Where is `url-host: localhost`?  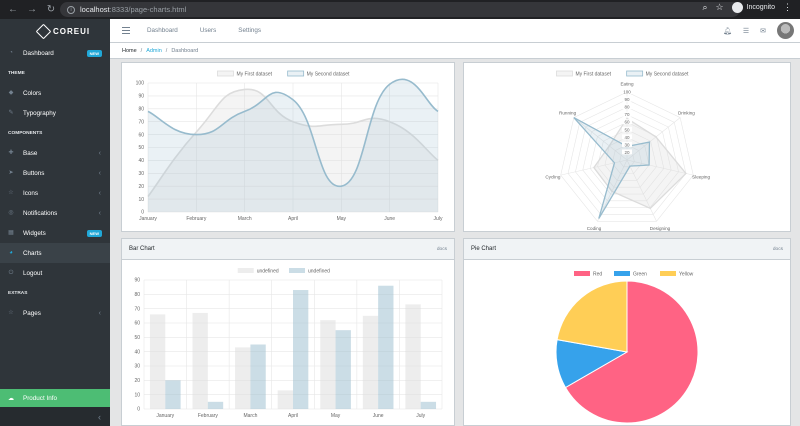
url-host: localhost is located at coordinates (95, 9).